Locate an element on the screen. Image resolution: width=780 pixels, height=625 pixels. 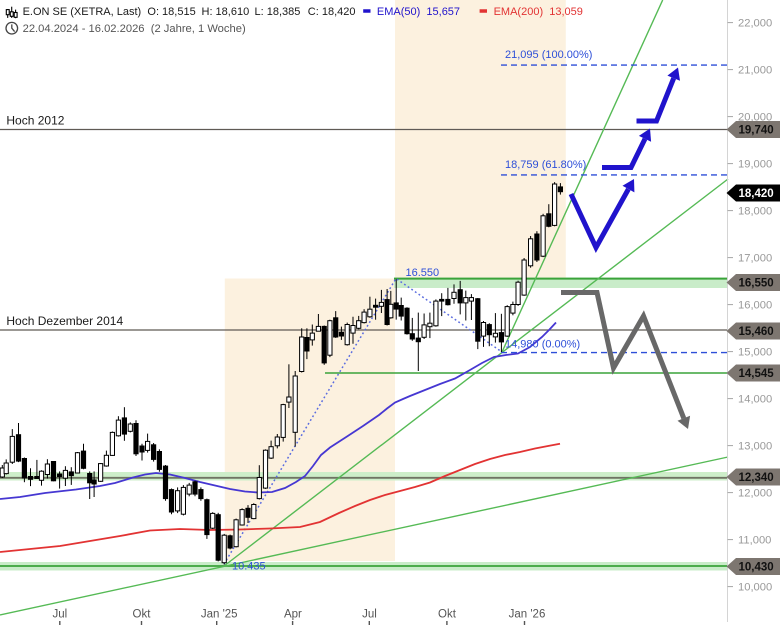
svg-text: 19,740 is located at coordinates (756, 131).